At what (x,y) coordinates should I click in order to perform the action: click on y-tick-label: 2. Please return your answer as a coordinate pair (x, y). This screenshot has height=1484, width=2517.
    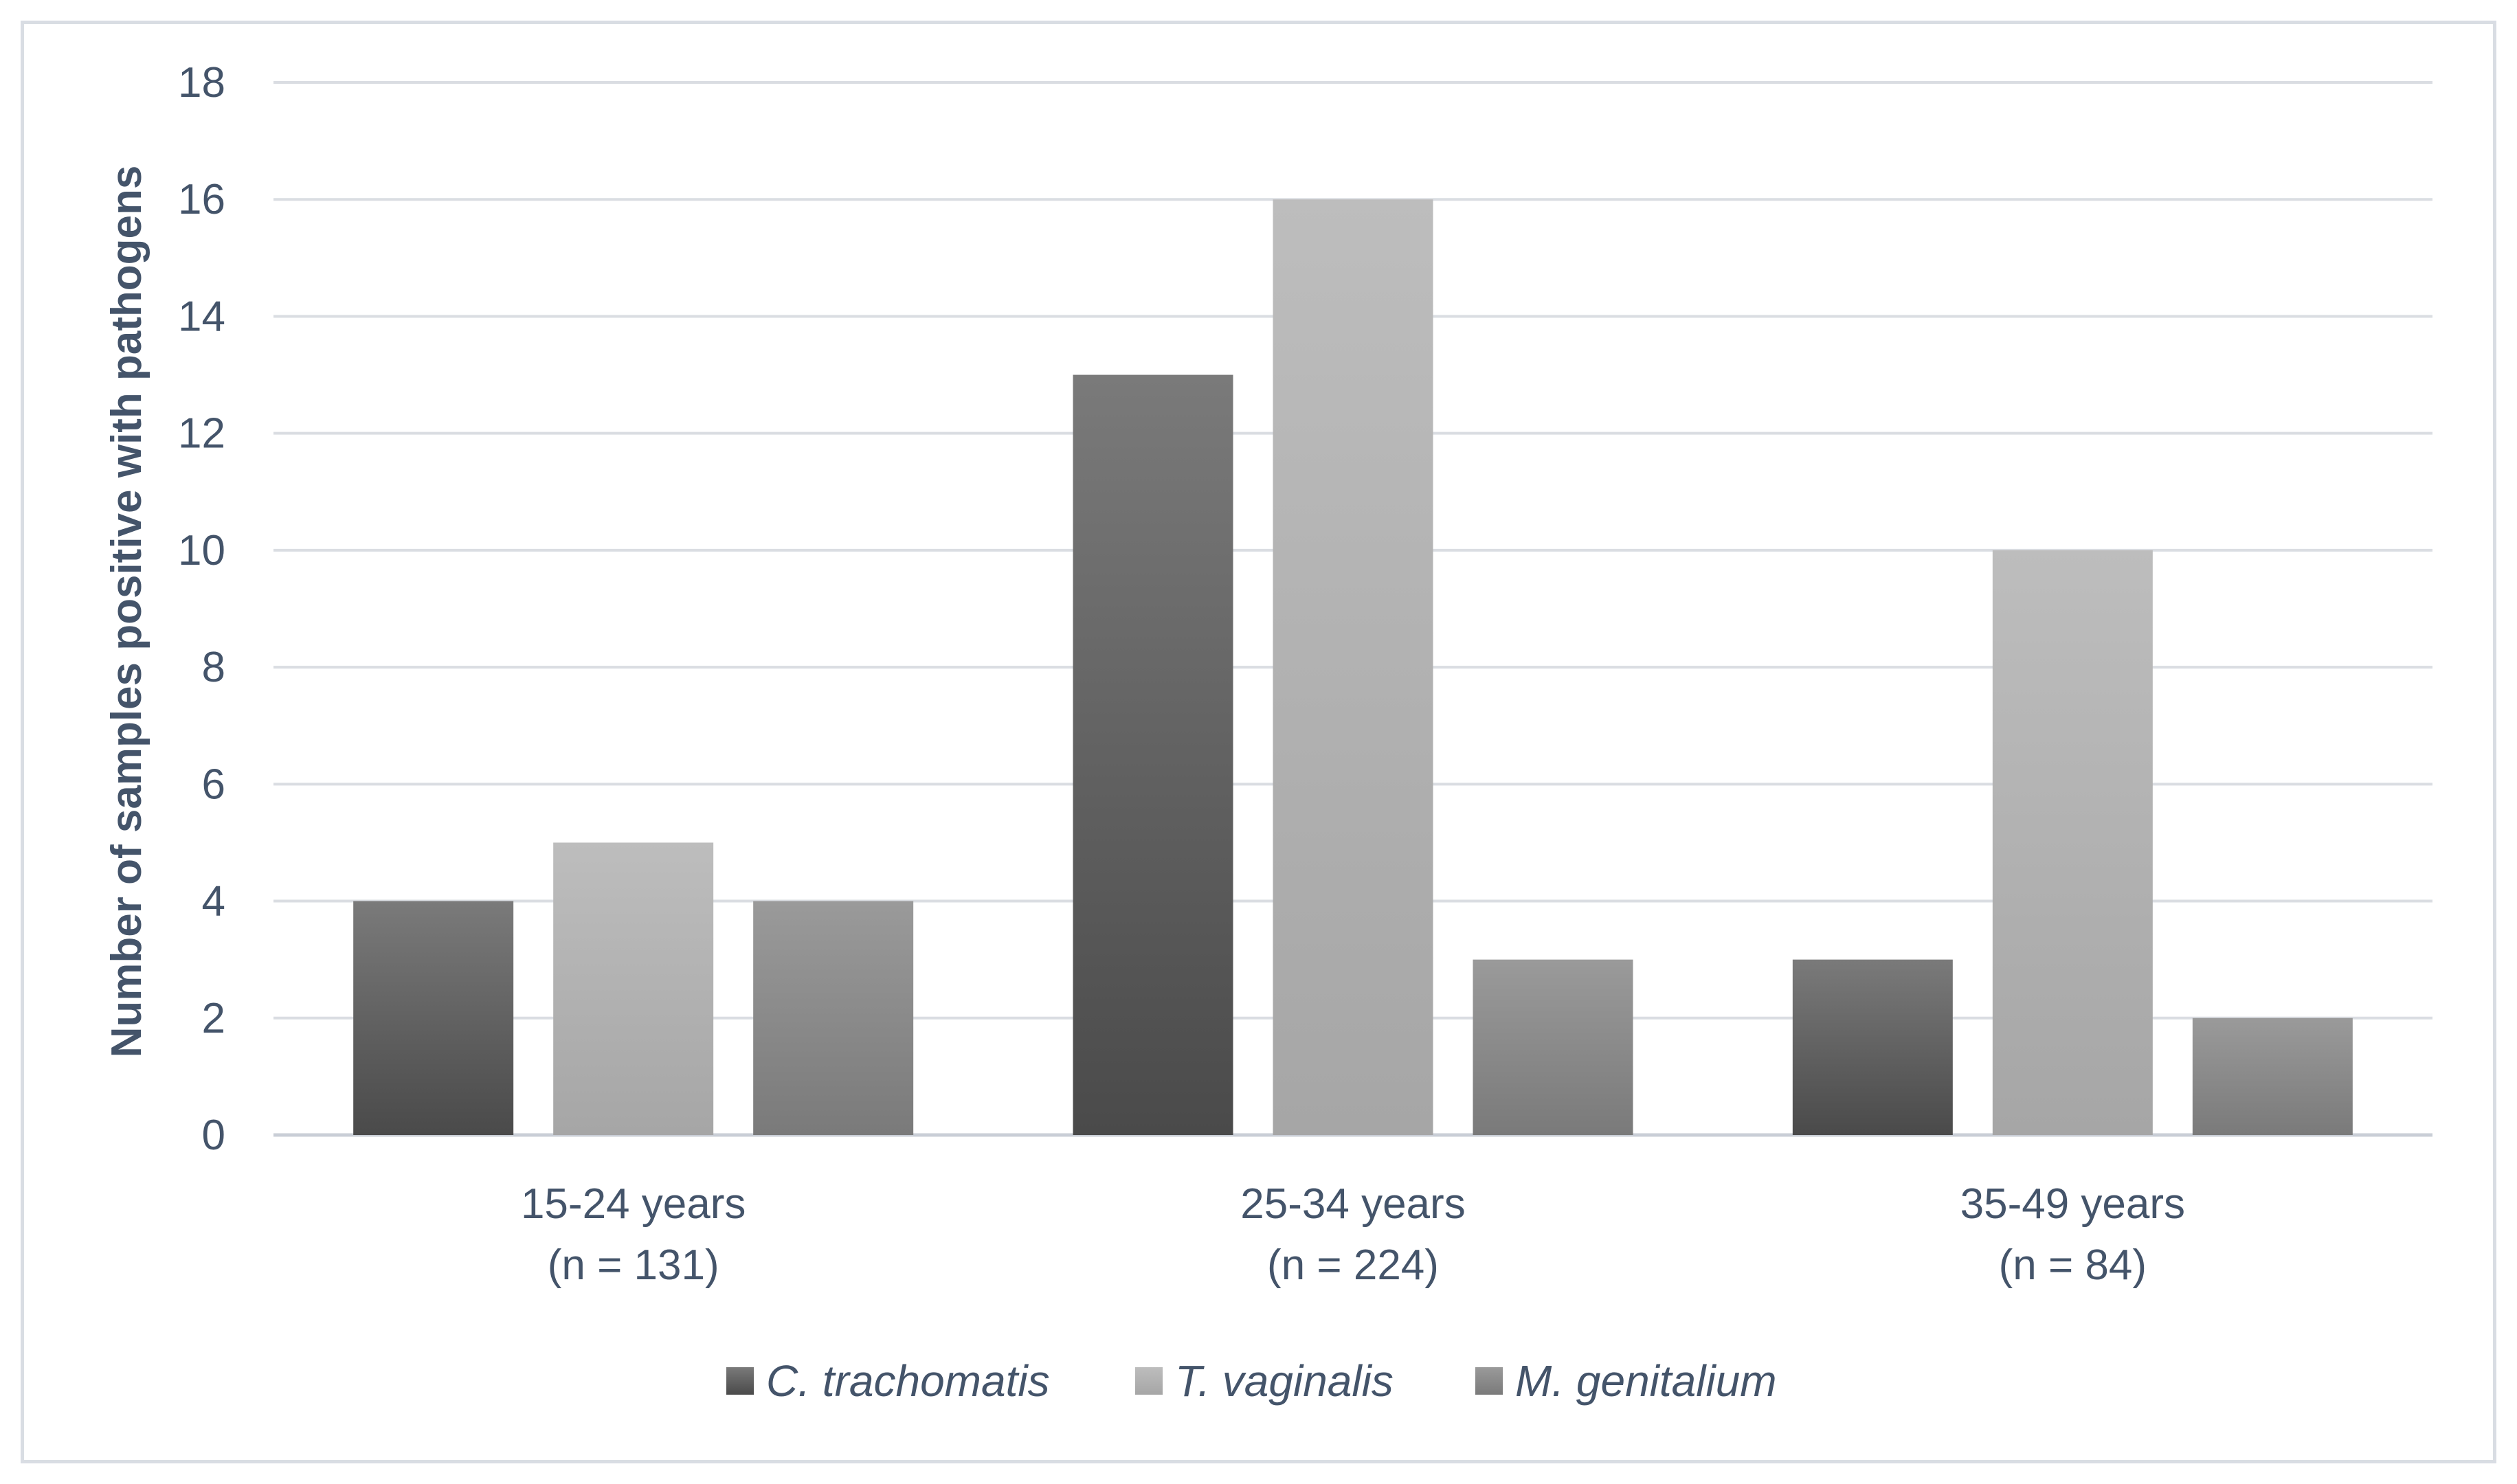
    Looking at the image, I should click on (213, 1018).